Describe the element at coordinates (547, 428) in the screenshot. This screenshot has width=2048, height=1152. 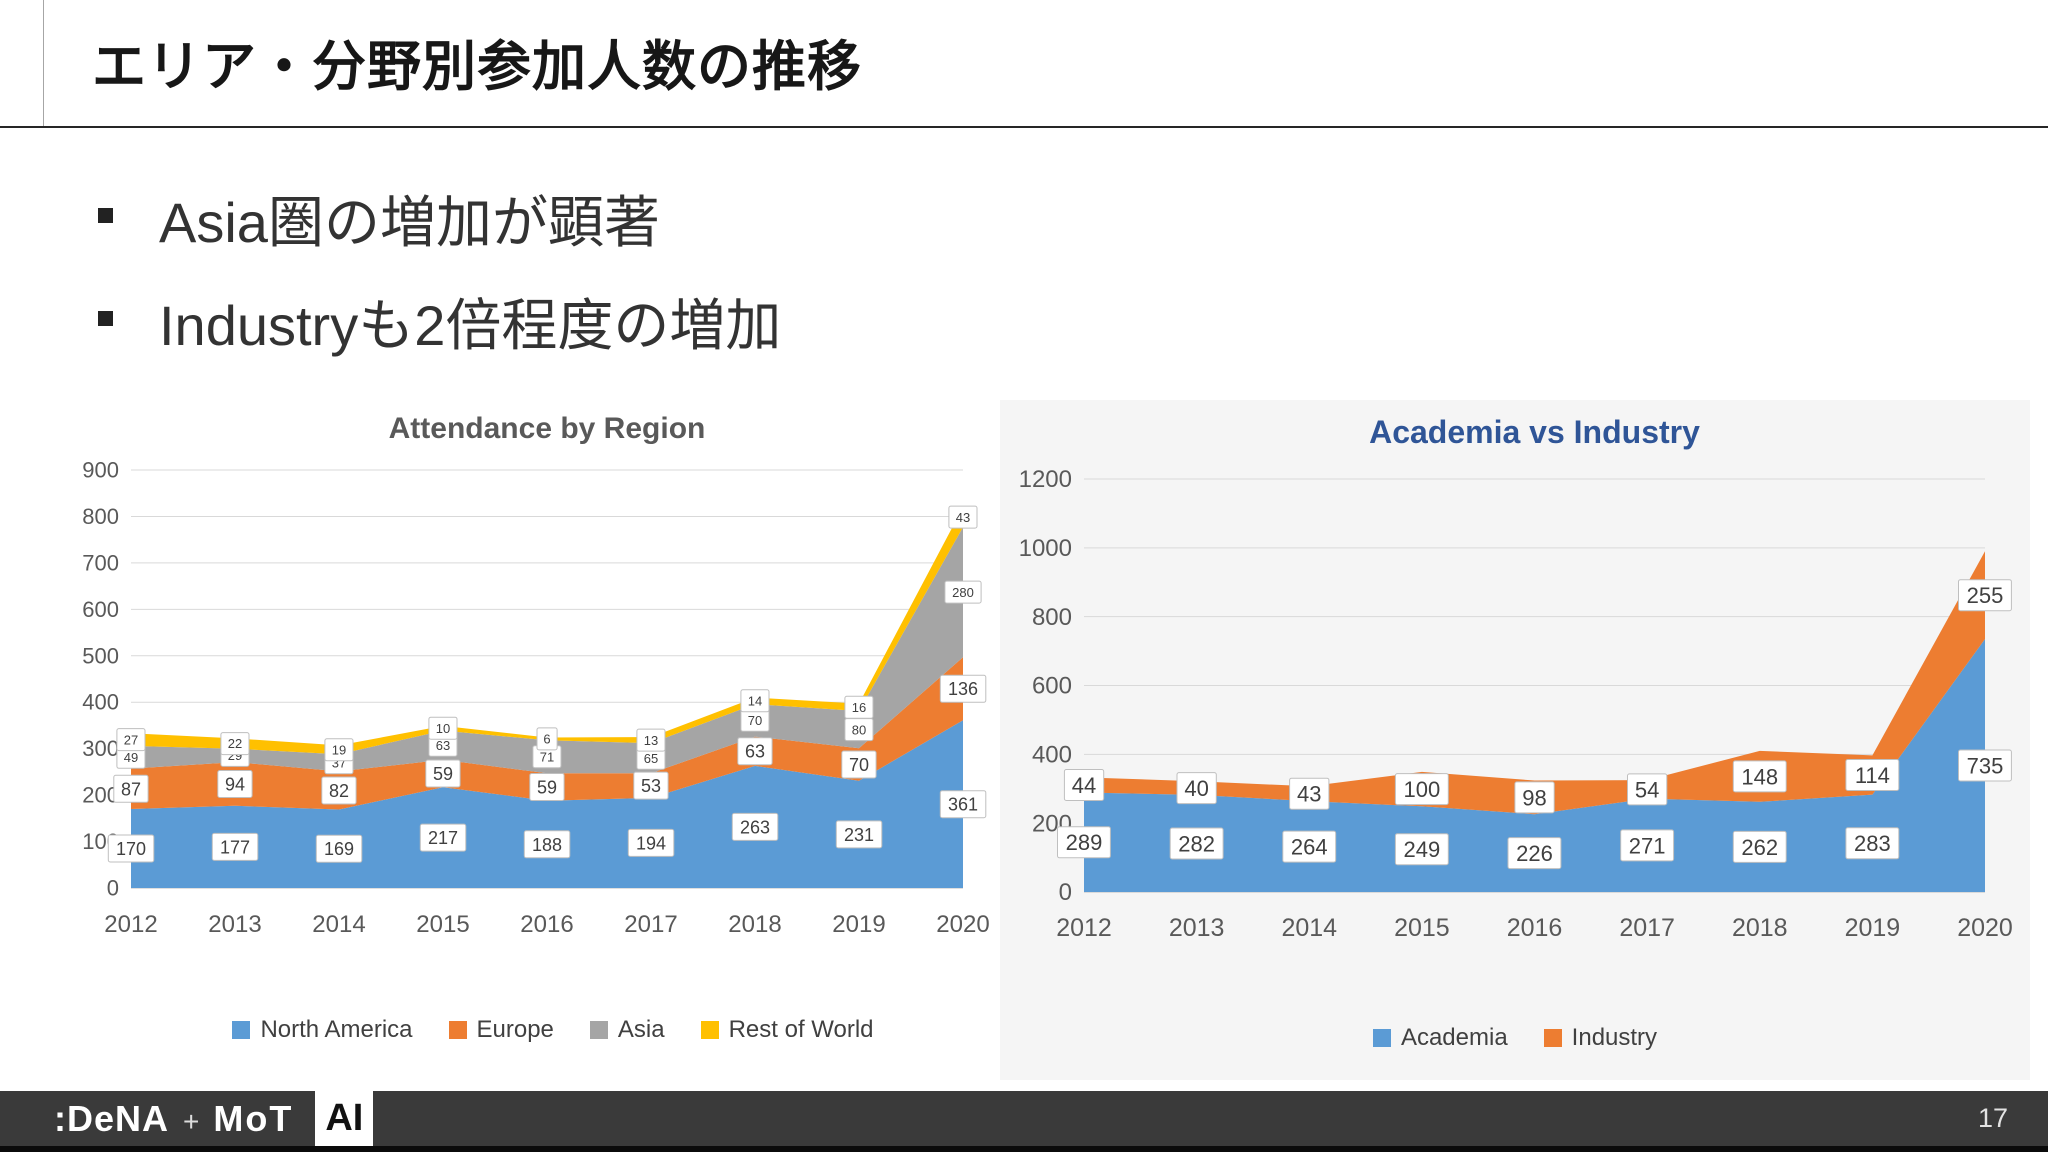
I see `chart-title-attendance-by-region: Attendance by Region` at that location.